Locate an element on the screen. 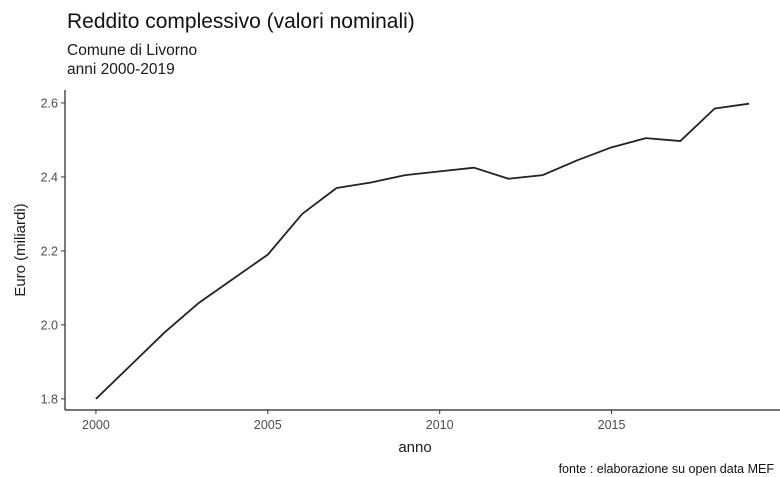  y-tick-label: 2.4 is located at coordinates (49, 177).